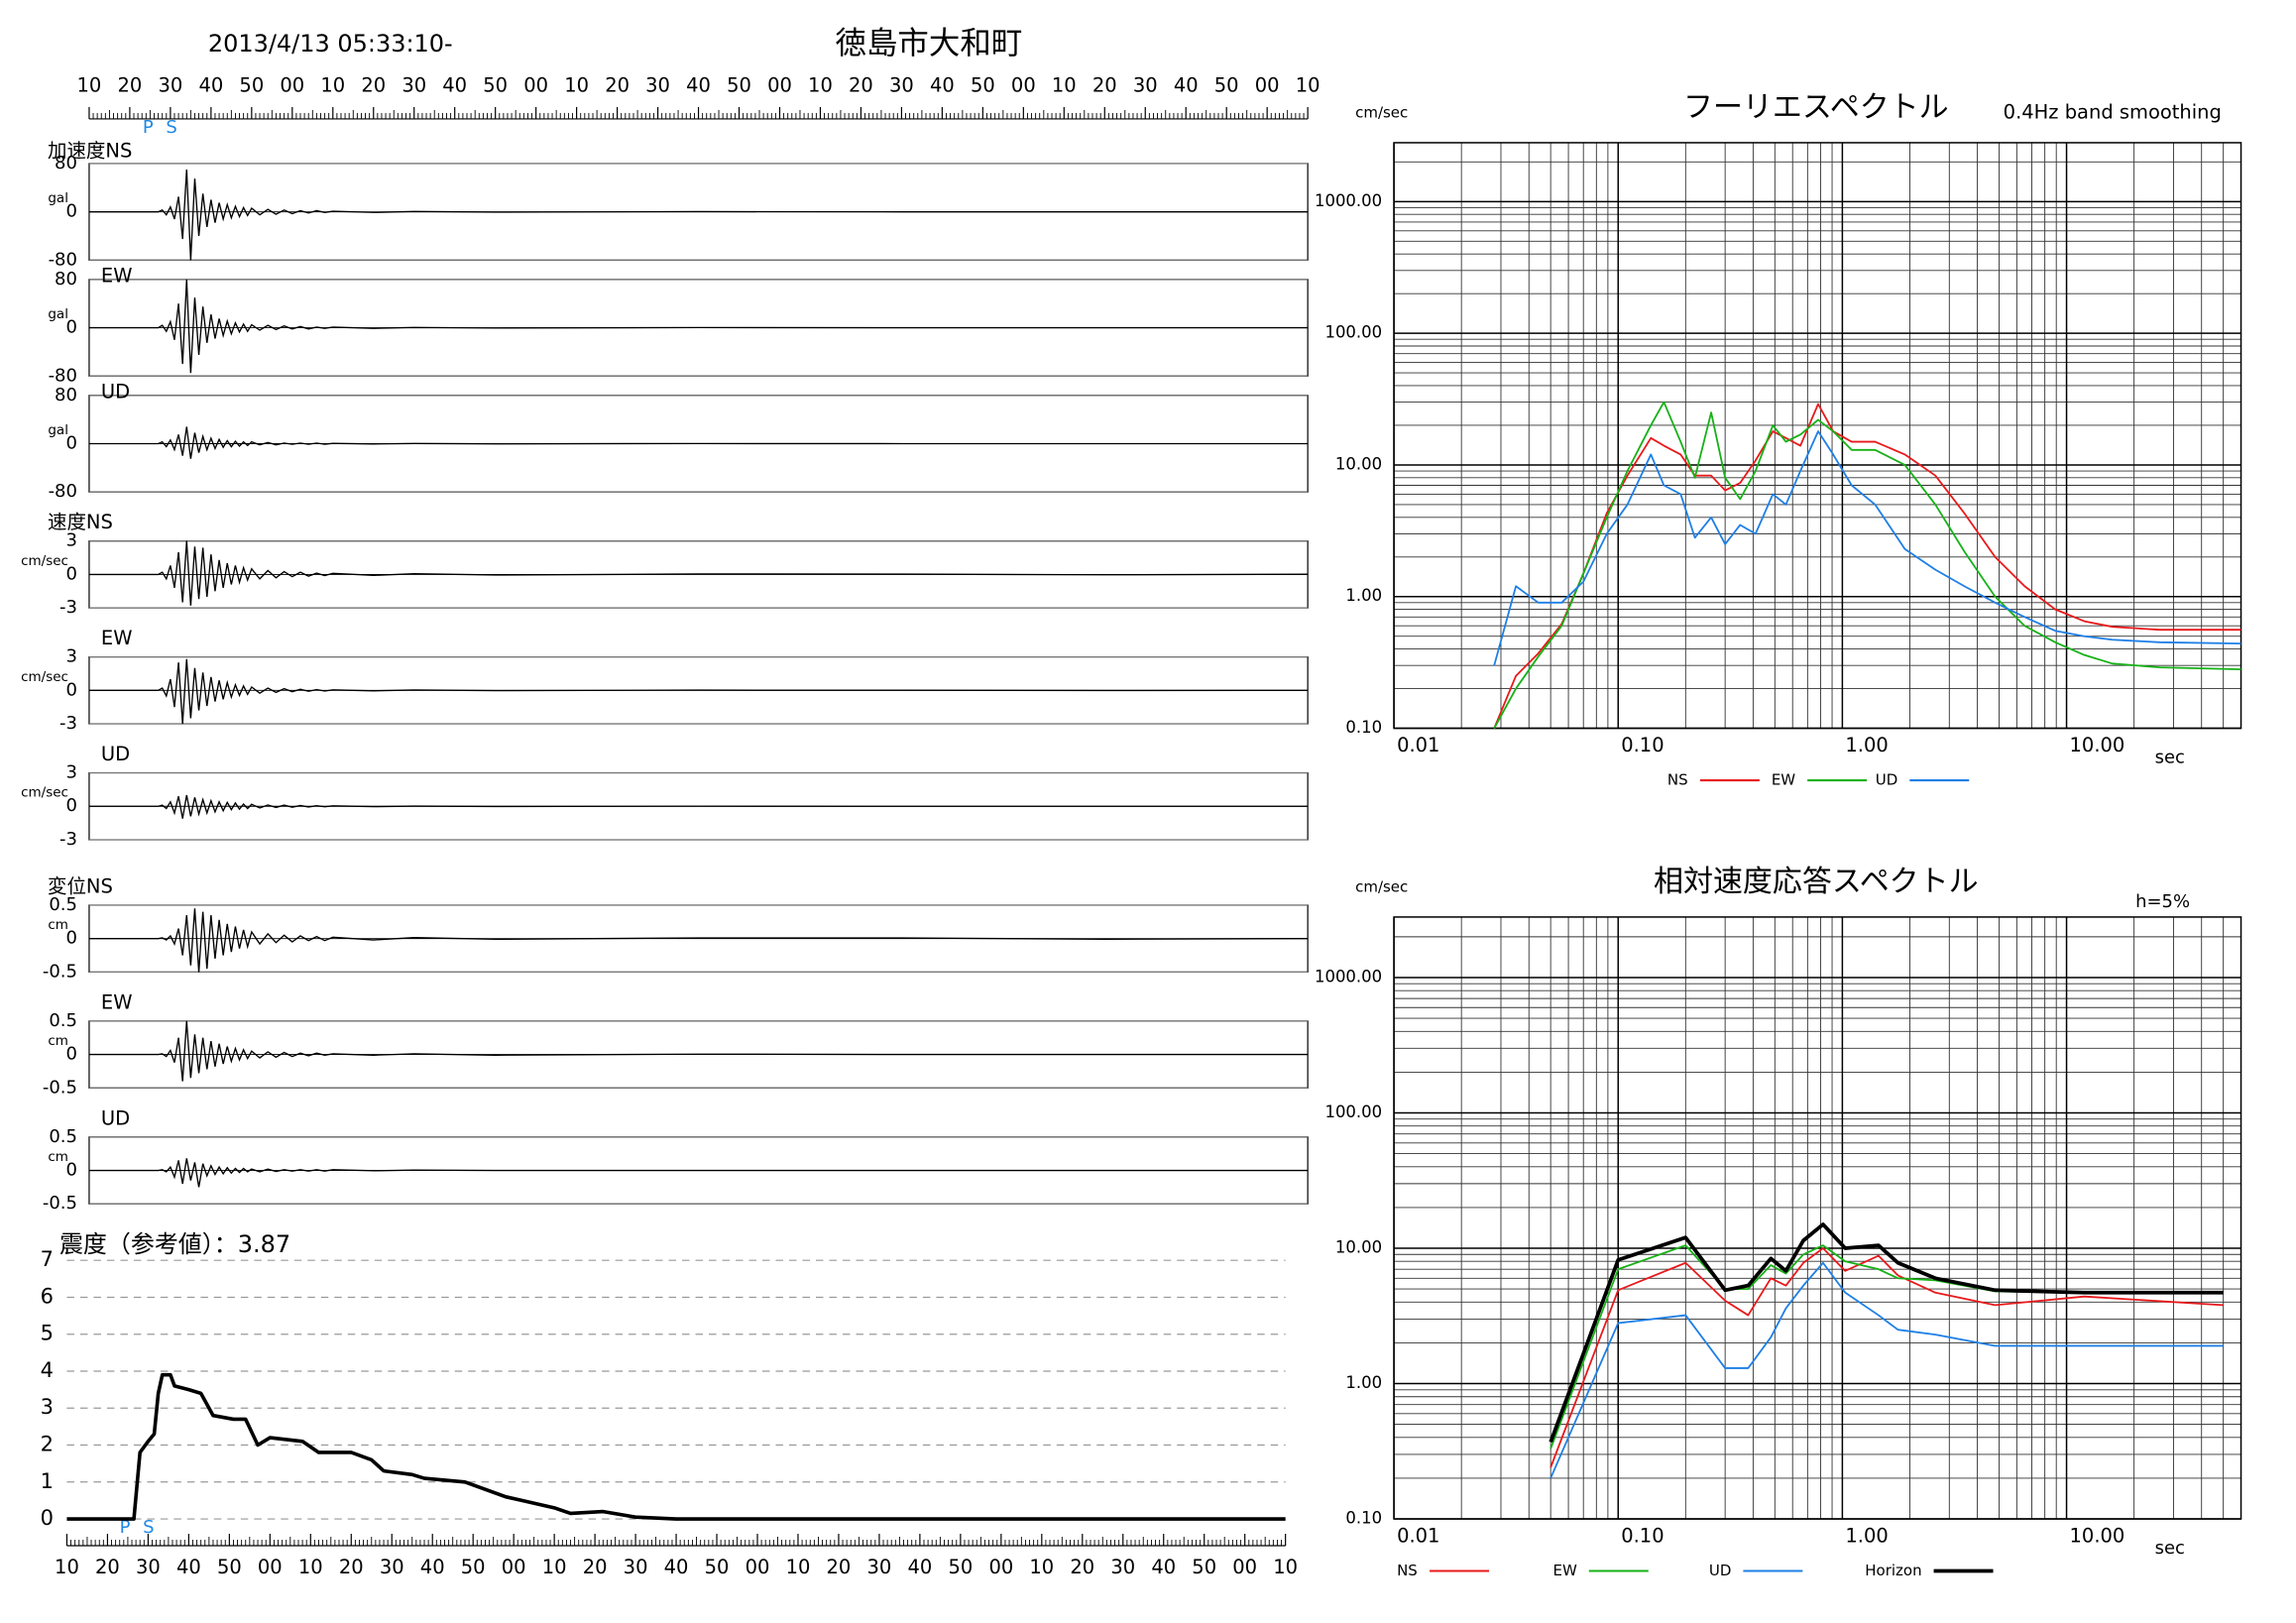 The height and width of the screenshot is (1623, 2296). What do you see at coordinates (1817, 882) in the screenshot?
I see `chart-title: 相対速度応答スペクトル` at bounding box center [1817, 882].